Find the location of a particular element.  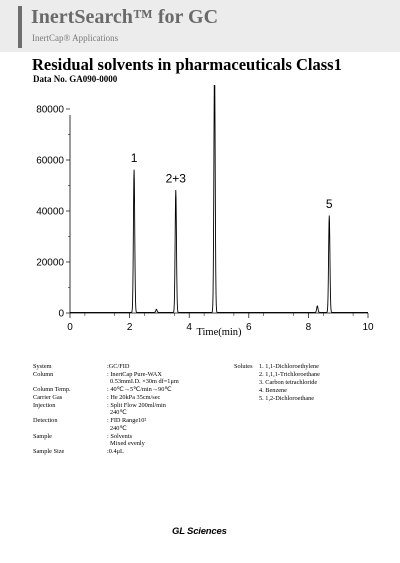

solute-item: 4. Benzene is located at coordinates (273, 390).